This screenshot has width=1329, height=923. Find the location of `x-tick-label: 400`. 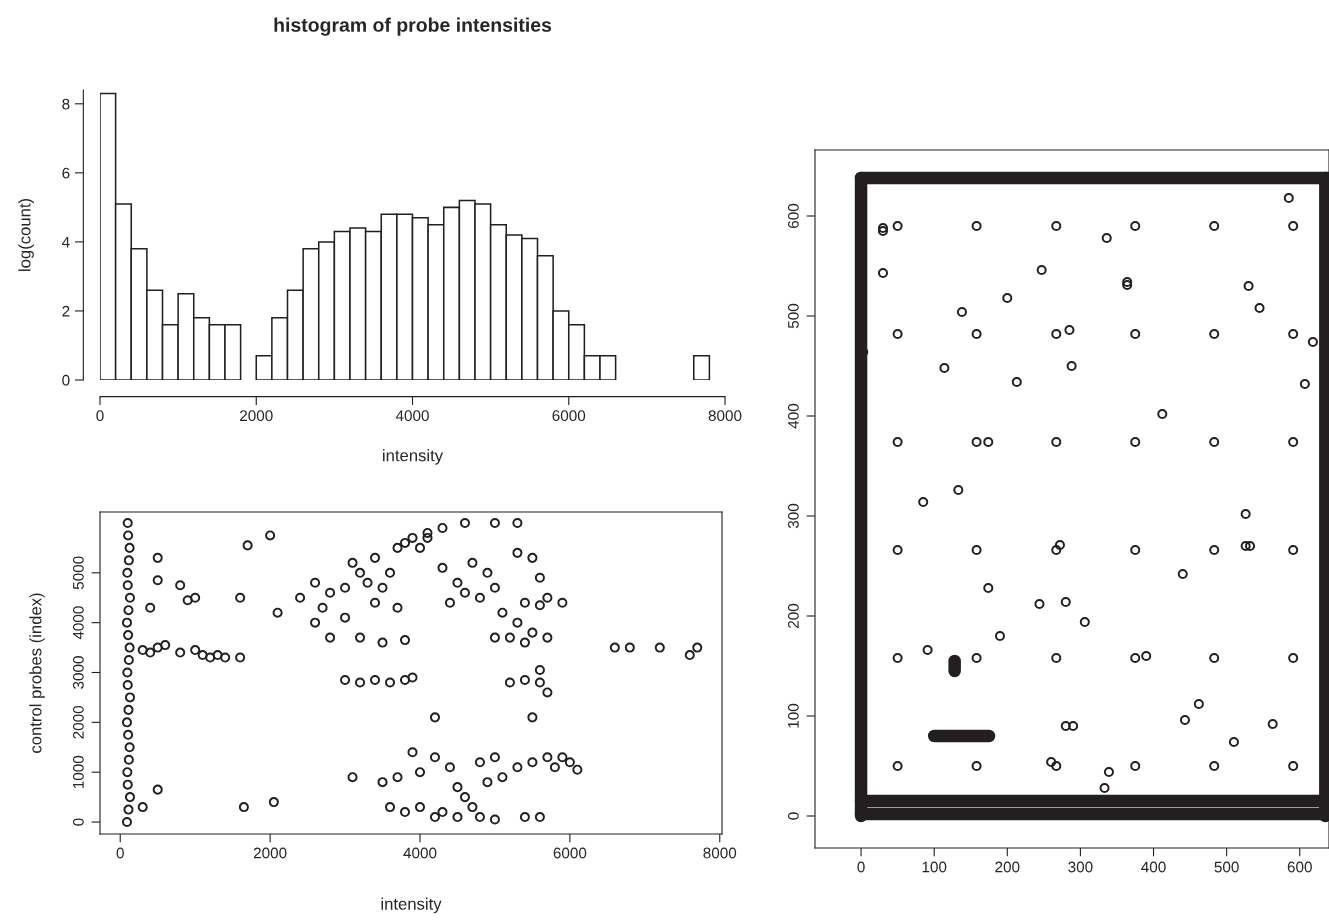

x-tick-label: 400 is located at coordinates (1153, 867).